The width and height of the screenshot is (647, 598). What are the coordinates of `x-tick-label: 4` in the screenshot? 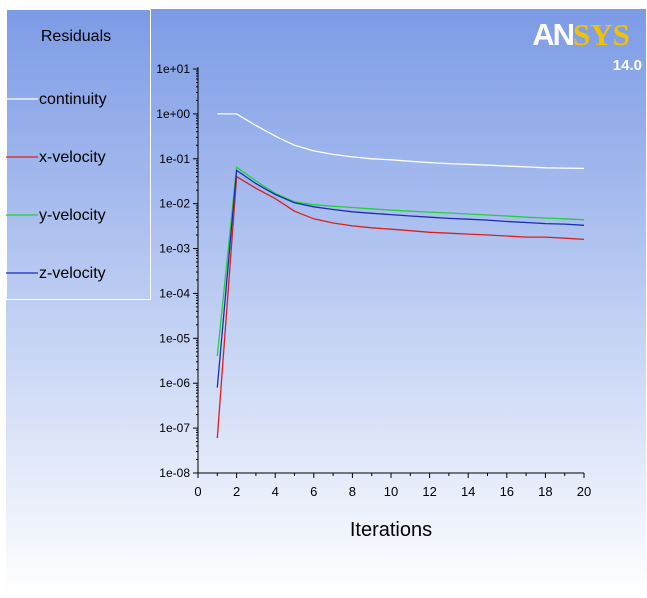 It's located at (275, 491).